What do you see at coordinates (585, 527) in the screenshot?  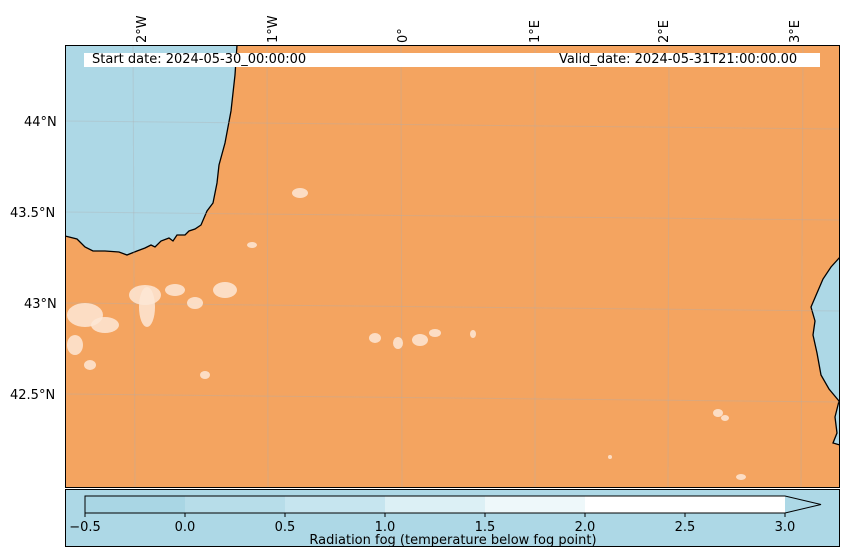 I see `colorbar-tick-label: 2.0` at bounding box center [585, 527].